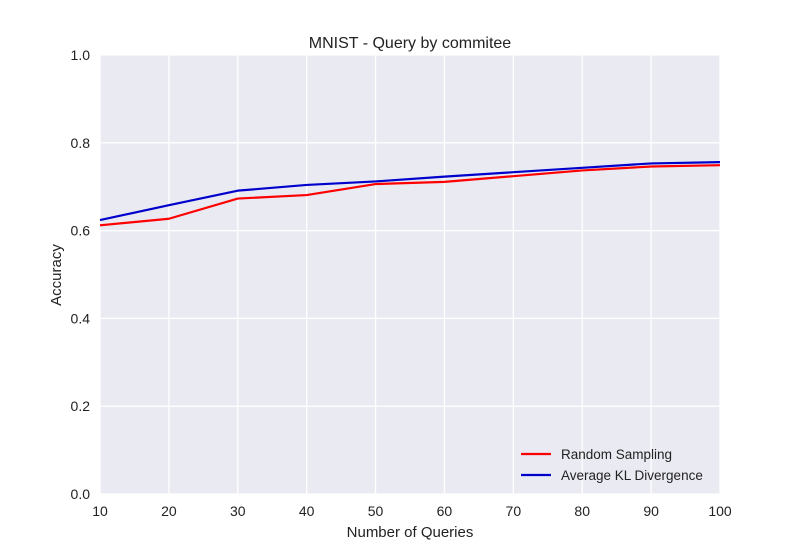 The image size is (800, 550). Describe the element at coordinates (100, 511) in the screenshot. I see `x-tick-label: 10` at that location.